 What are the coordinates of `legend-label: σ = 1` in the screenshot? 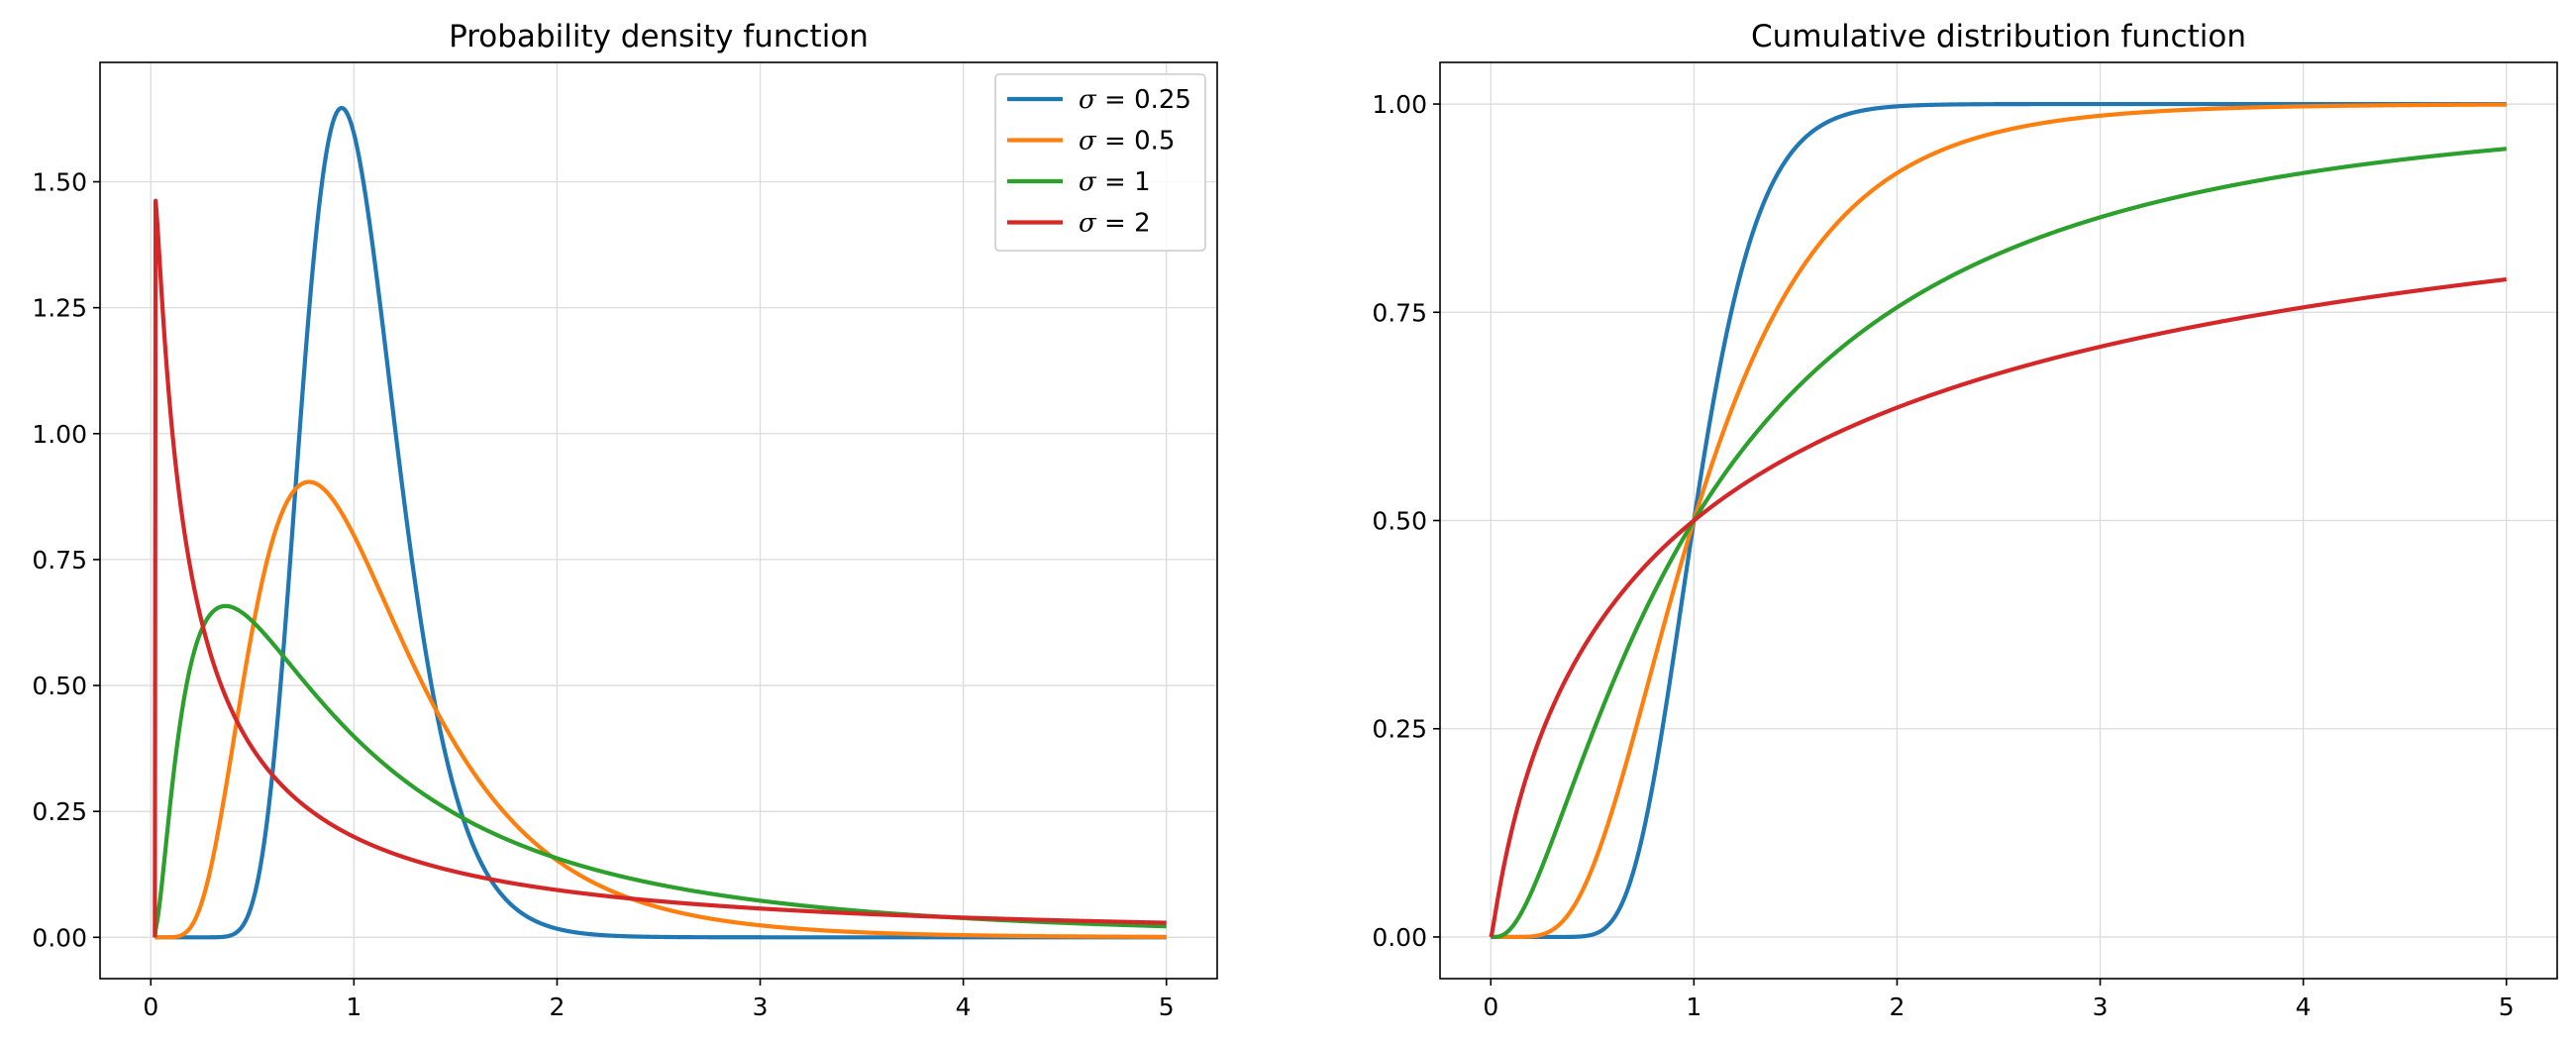 It's located at (1115, 182).